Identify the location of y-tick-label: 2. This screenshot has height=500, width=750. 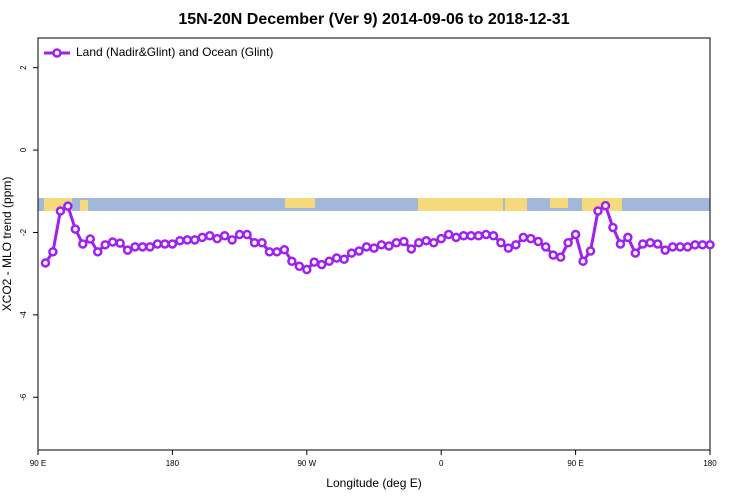
(23, 67).